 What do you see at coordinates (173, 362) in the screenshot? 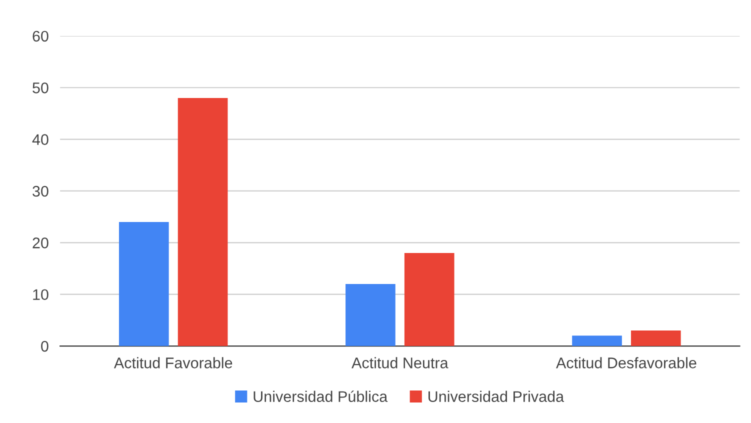
I see `x-tick-label: Actitud Favorable` at bounding box center [173, 362].